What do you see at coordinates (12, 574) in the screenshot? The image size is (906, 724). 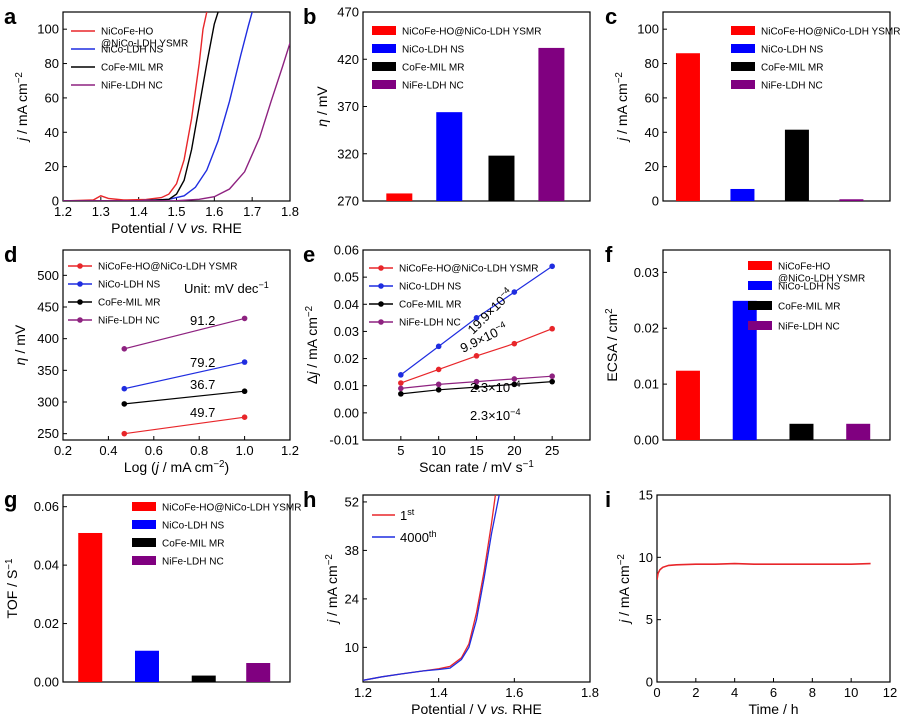 I see `y-axis-label-part: S` at bounding box center [12, 574].